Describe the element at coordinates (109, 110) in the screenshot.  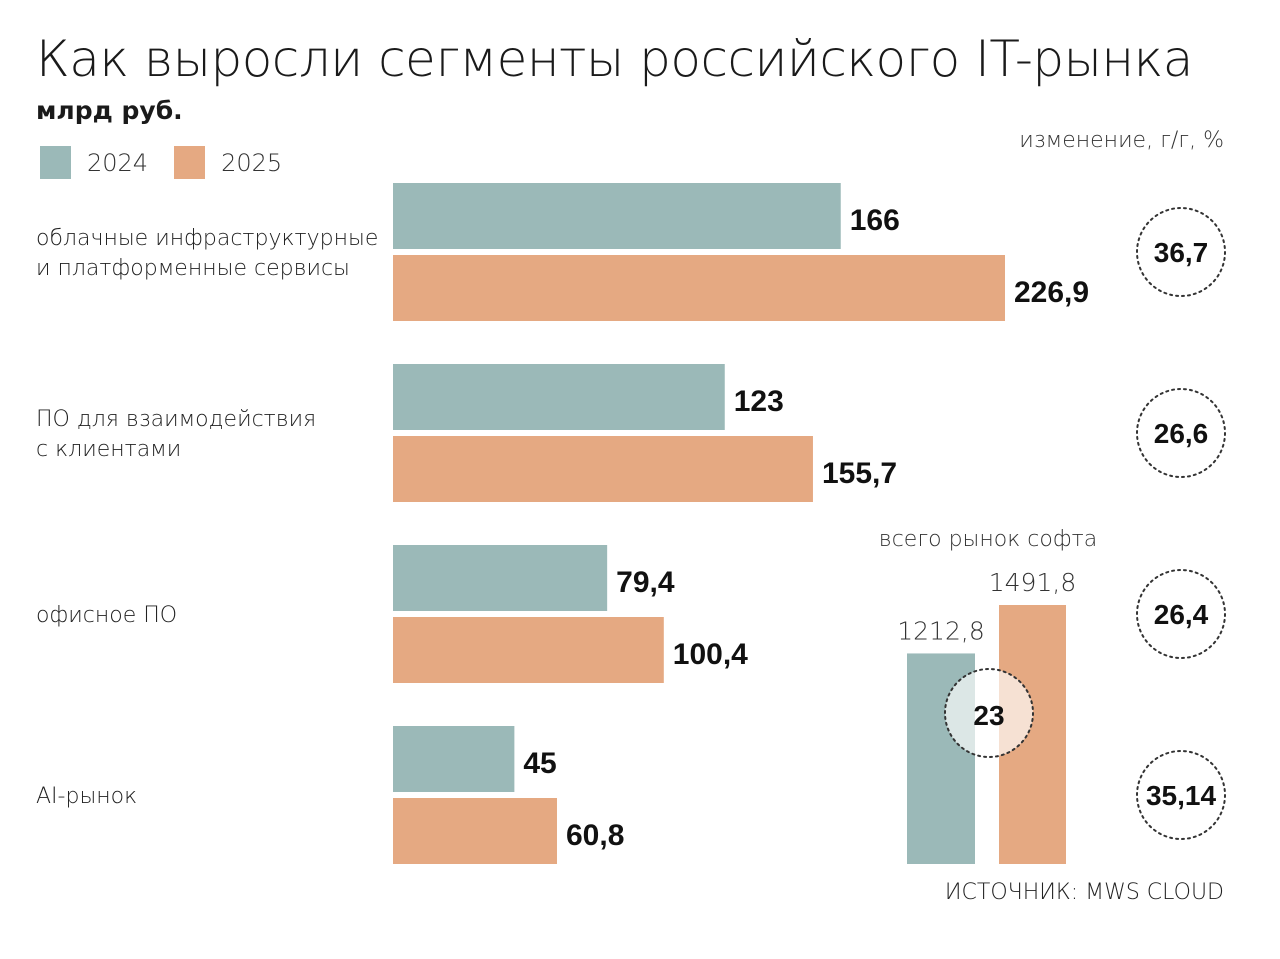
I see `chart-unit: млрд руб.` at that location.